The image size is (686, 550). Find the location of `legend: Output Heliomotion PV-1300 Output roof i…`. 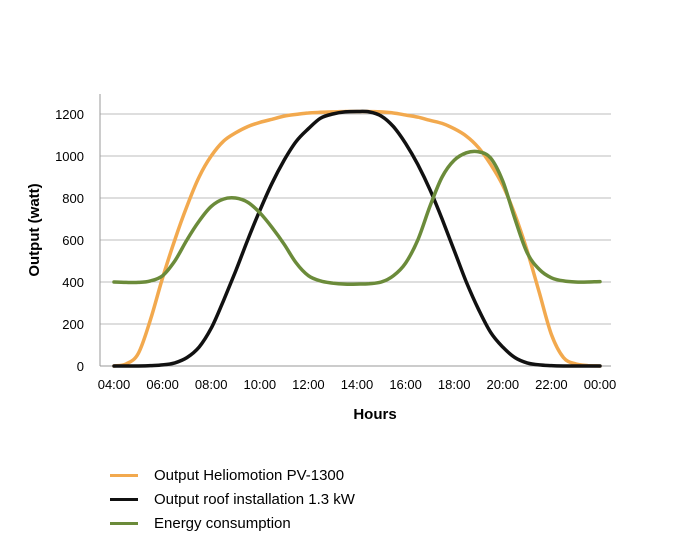

legend: Output Heliomotion PV-1300 Output roof i… is located at coordinates (232, 499).